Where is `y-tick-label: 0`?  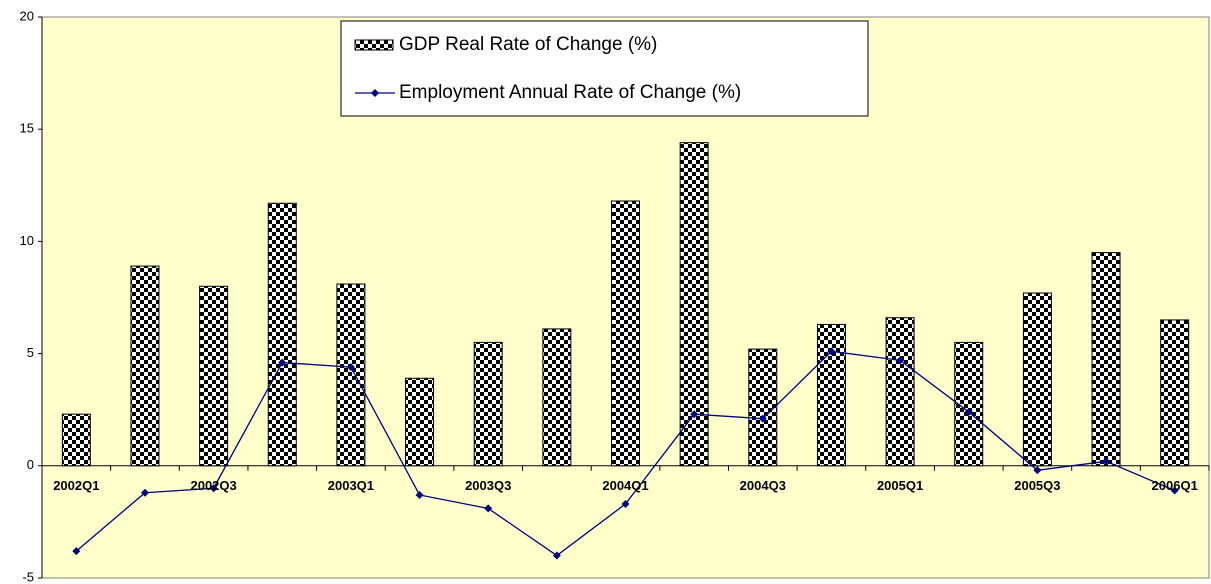
y-tick-label: 0 is located at coordinates (30, 464).